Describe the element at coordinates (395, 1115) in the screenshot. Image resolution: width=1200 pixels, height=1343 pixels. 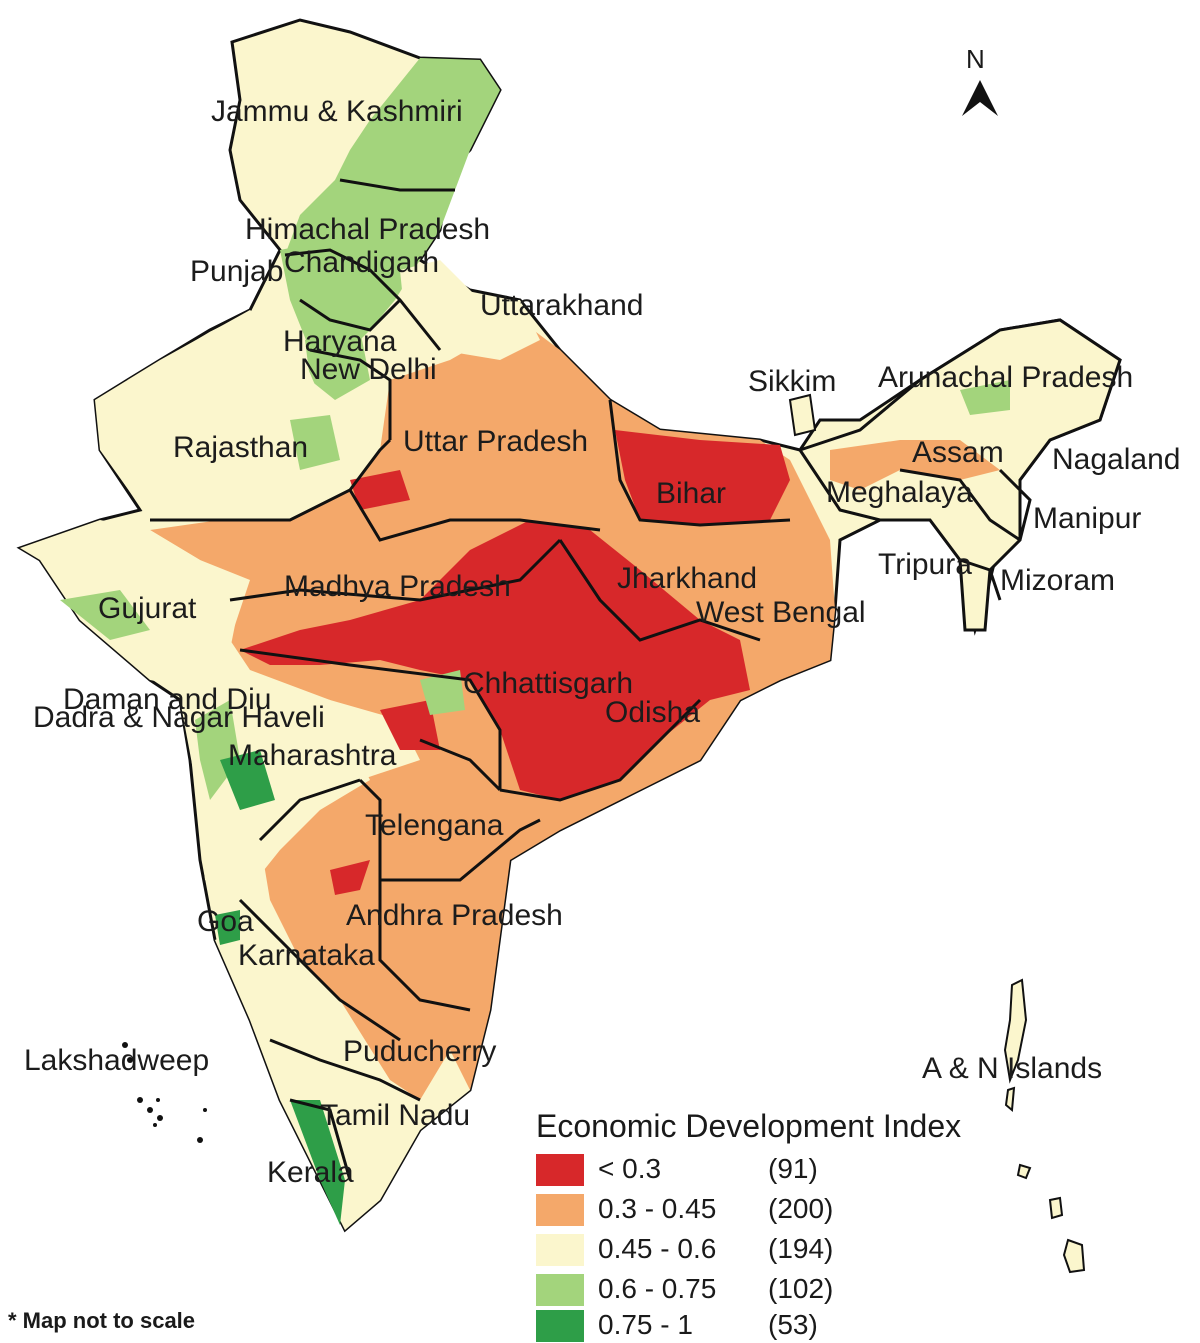
I see `label-tamil-nadu: Tamil Nadu` at that location.